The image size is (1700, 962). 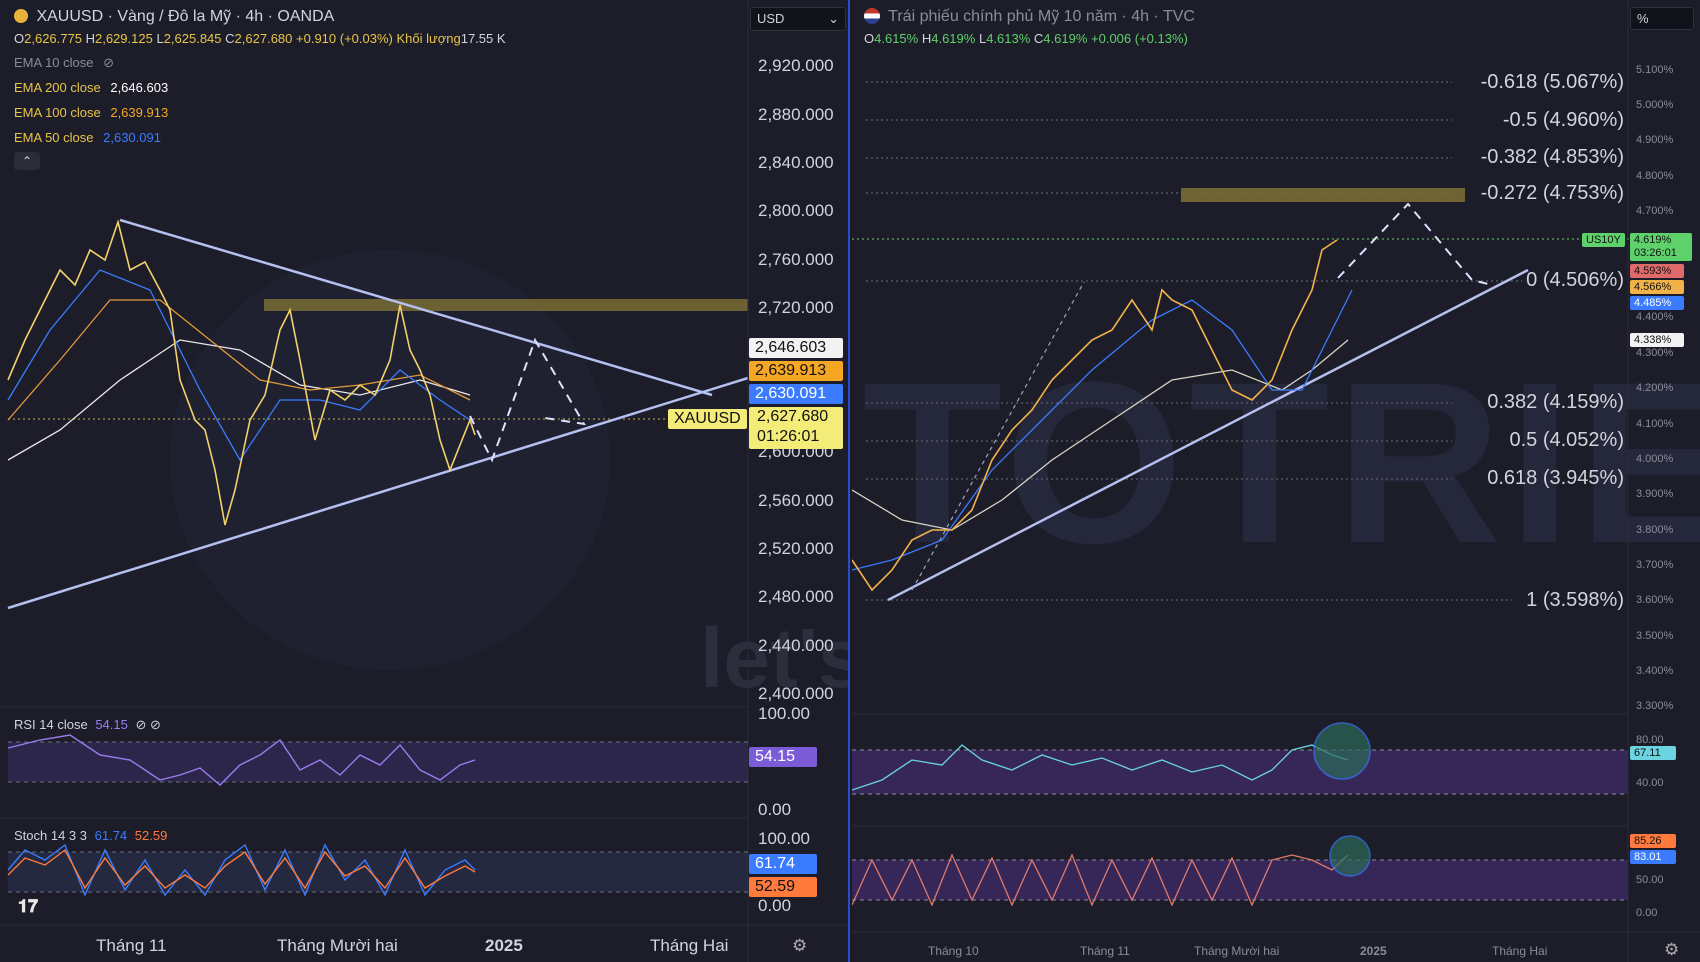 What do you see at coordinates (1655, 530) in the screenshot?
I see `price-tick: 3.800%` at bounding box center [1655, 530].